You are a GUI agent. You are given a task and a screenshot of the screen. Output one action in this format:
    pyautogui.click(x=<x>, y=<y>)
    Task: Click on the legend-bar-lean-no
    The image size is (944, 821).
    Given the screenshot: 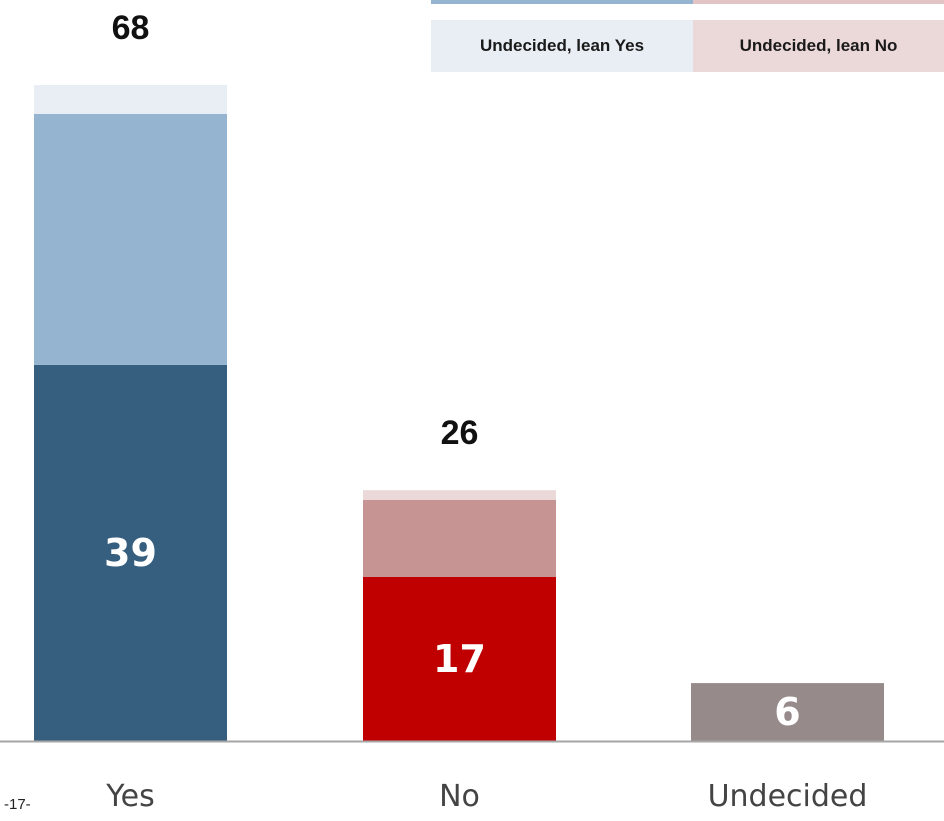 What is the action you would take?
    pyautogui.click(x=818, y=2)
    